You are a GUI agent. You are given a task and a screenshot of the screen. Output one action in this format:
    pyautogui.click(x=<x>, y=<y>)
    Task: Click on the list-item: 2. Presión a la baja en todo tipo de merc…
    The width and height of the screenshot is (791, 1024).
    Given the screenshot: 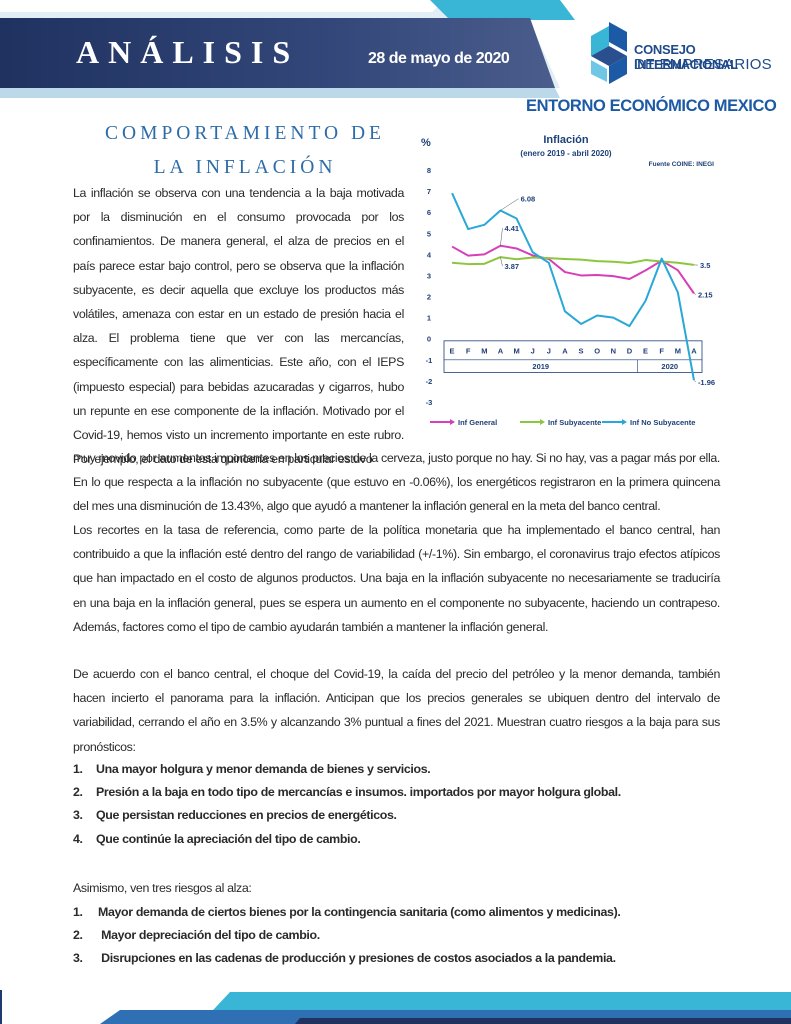 What is the action you would take?
    pyautogui.click(x=347, y=792)
    